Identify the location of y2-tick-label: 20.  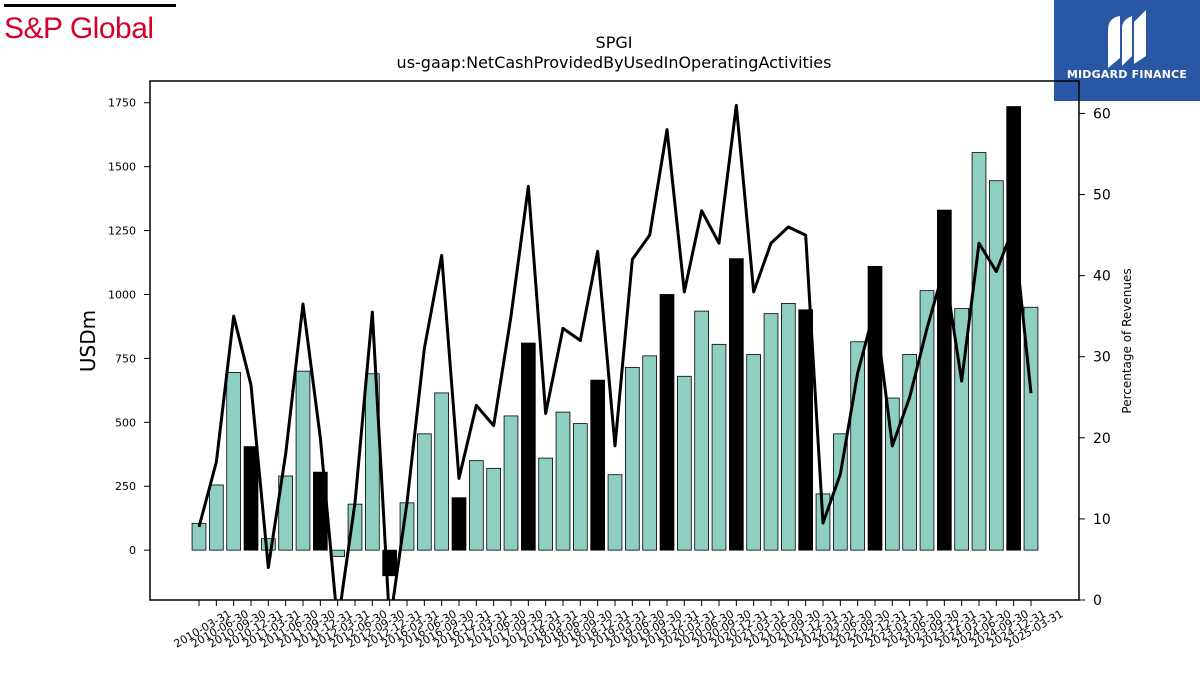
(1102, 439).